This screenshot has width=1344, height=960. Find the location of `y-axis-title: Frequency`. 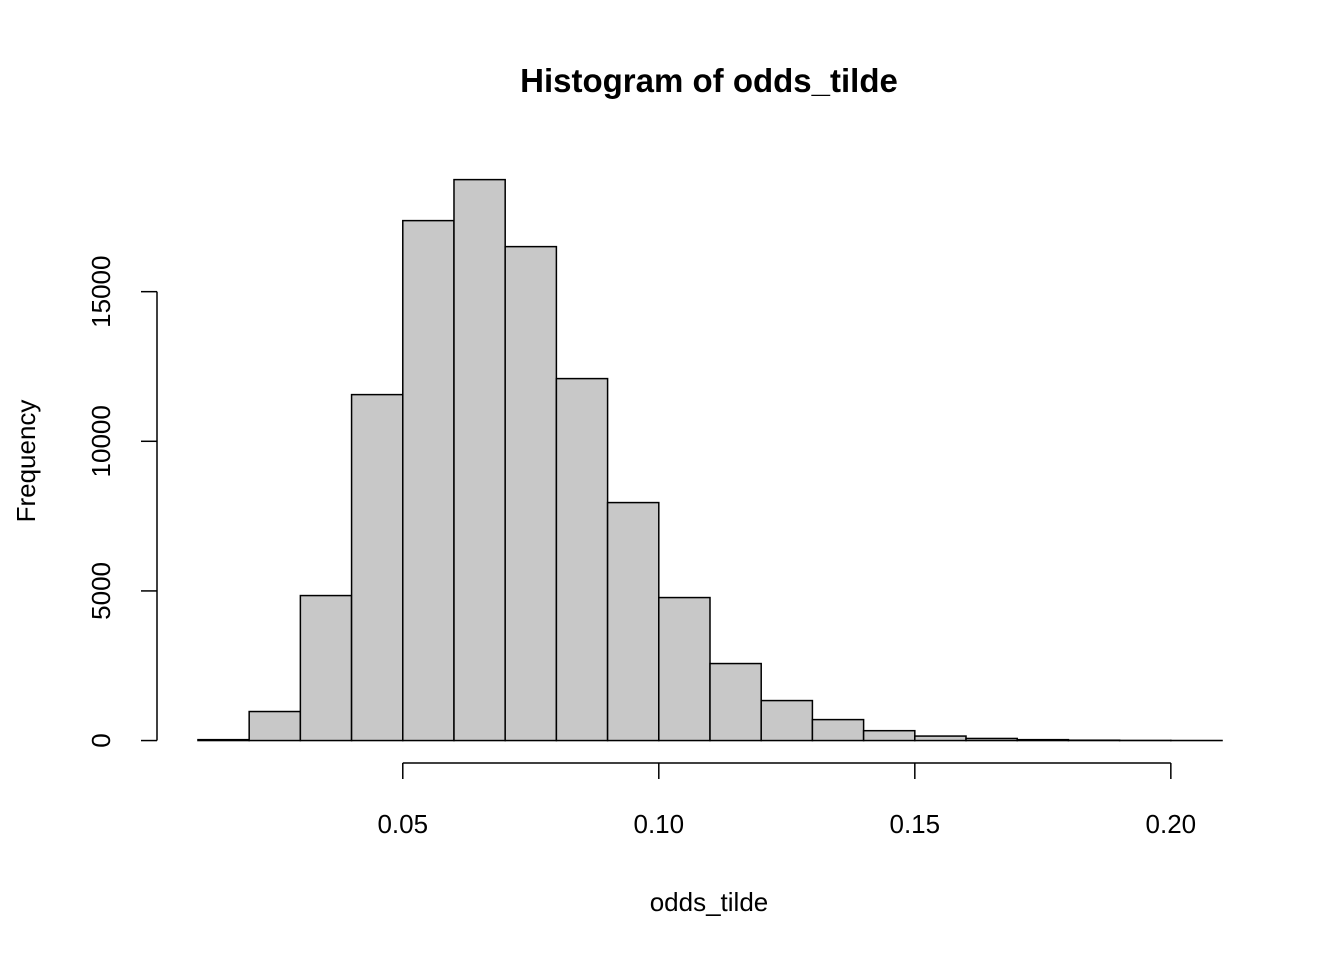

y-axis-title: Frequency is located at coordinates (26, 461).